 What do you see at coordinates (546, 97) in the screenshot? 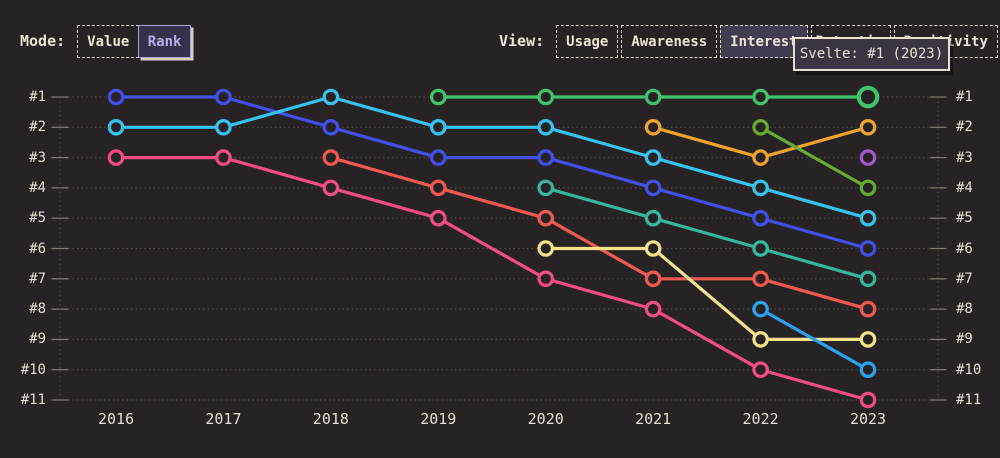
I see `point-green-2020` at bounding box center [546, 97].